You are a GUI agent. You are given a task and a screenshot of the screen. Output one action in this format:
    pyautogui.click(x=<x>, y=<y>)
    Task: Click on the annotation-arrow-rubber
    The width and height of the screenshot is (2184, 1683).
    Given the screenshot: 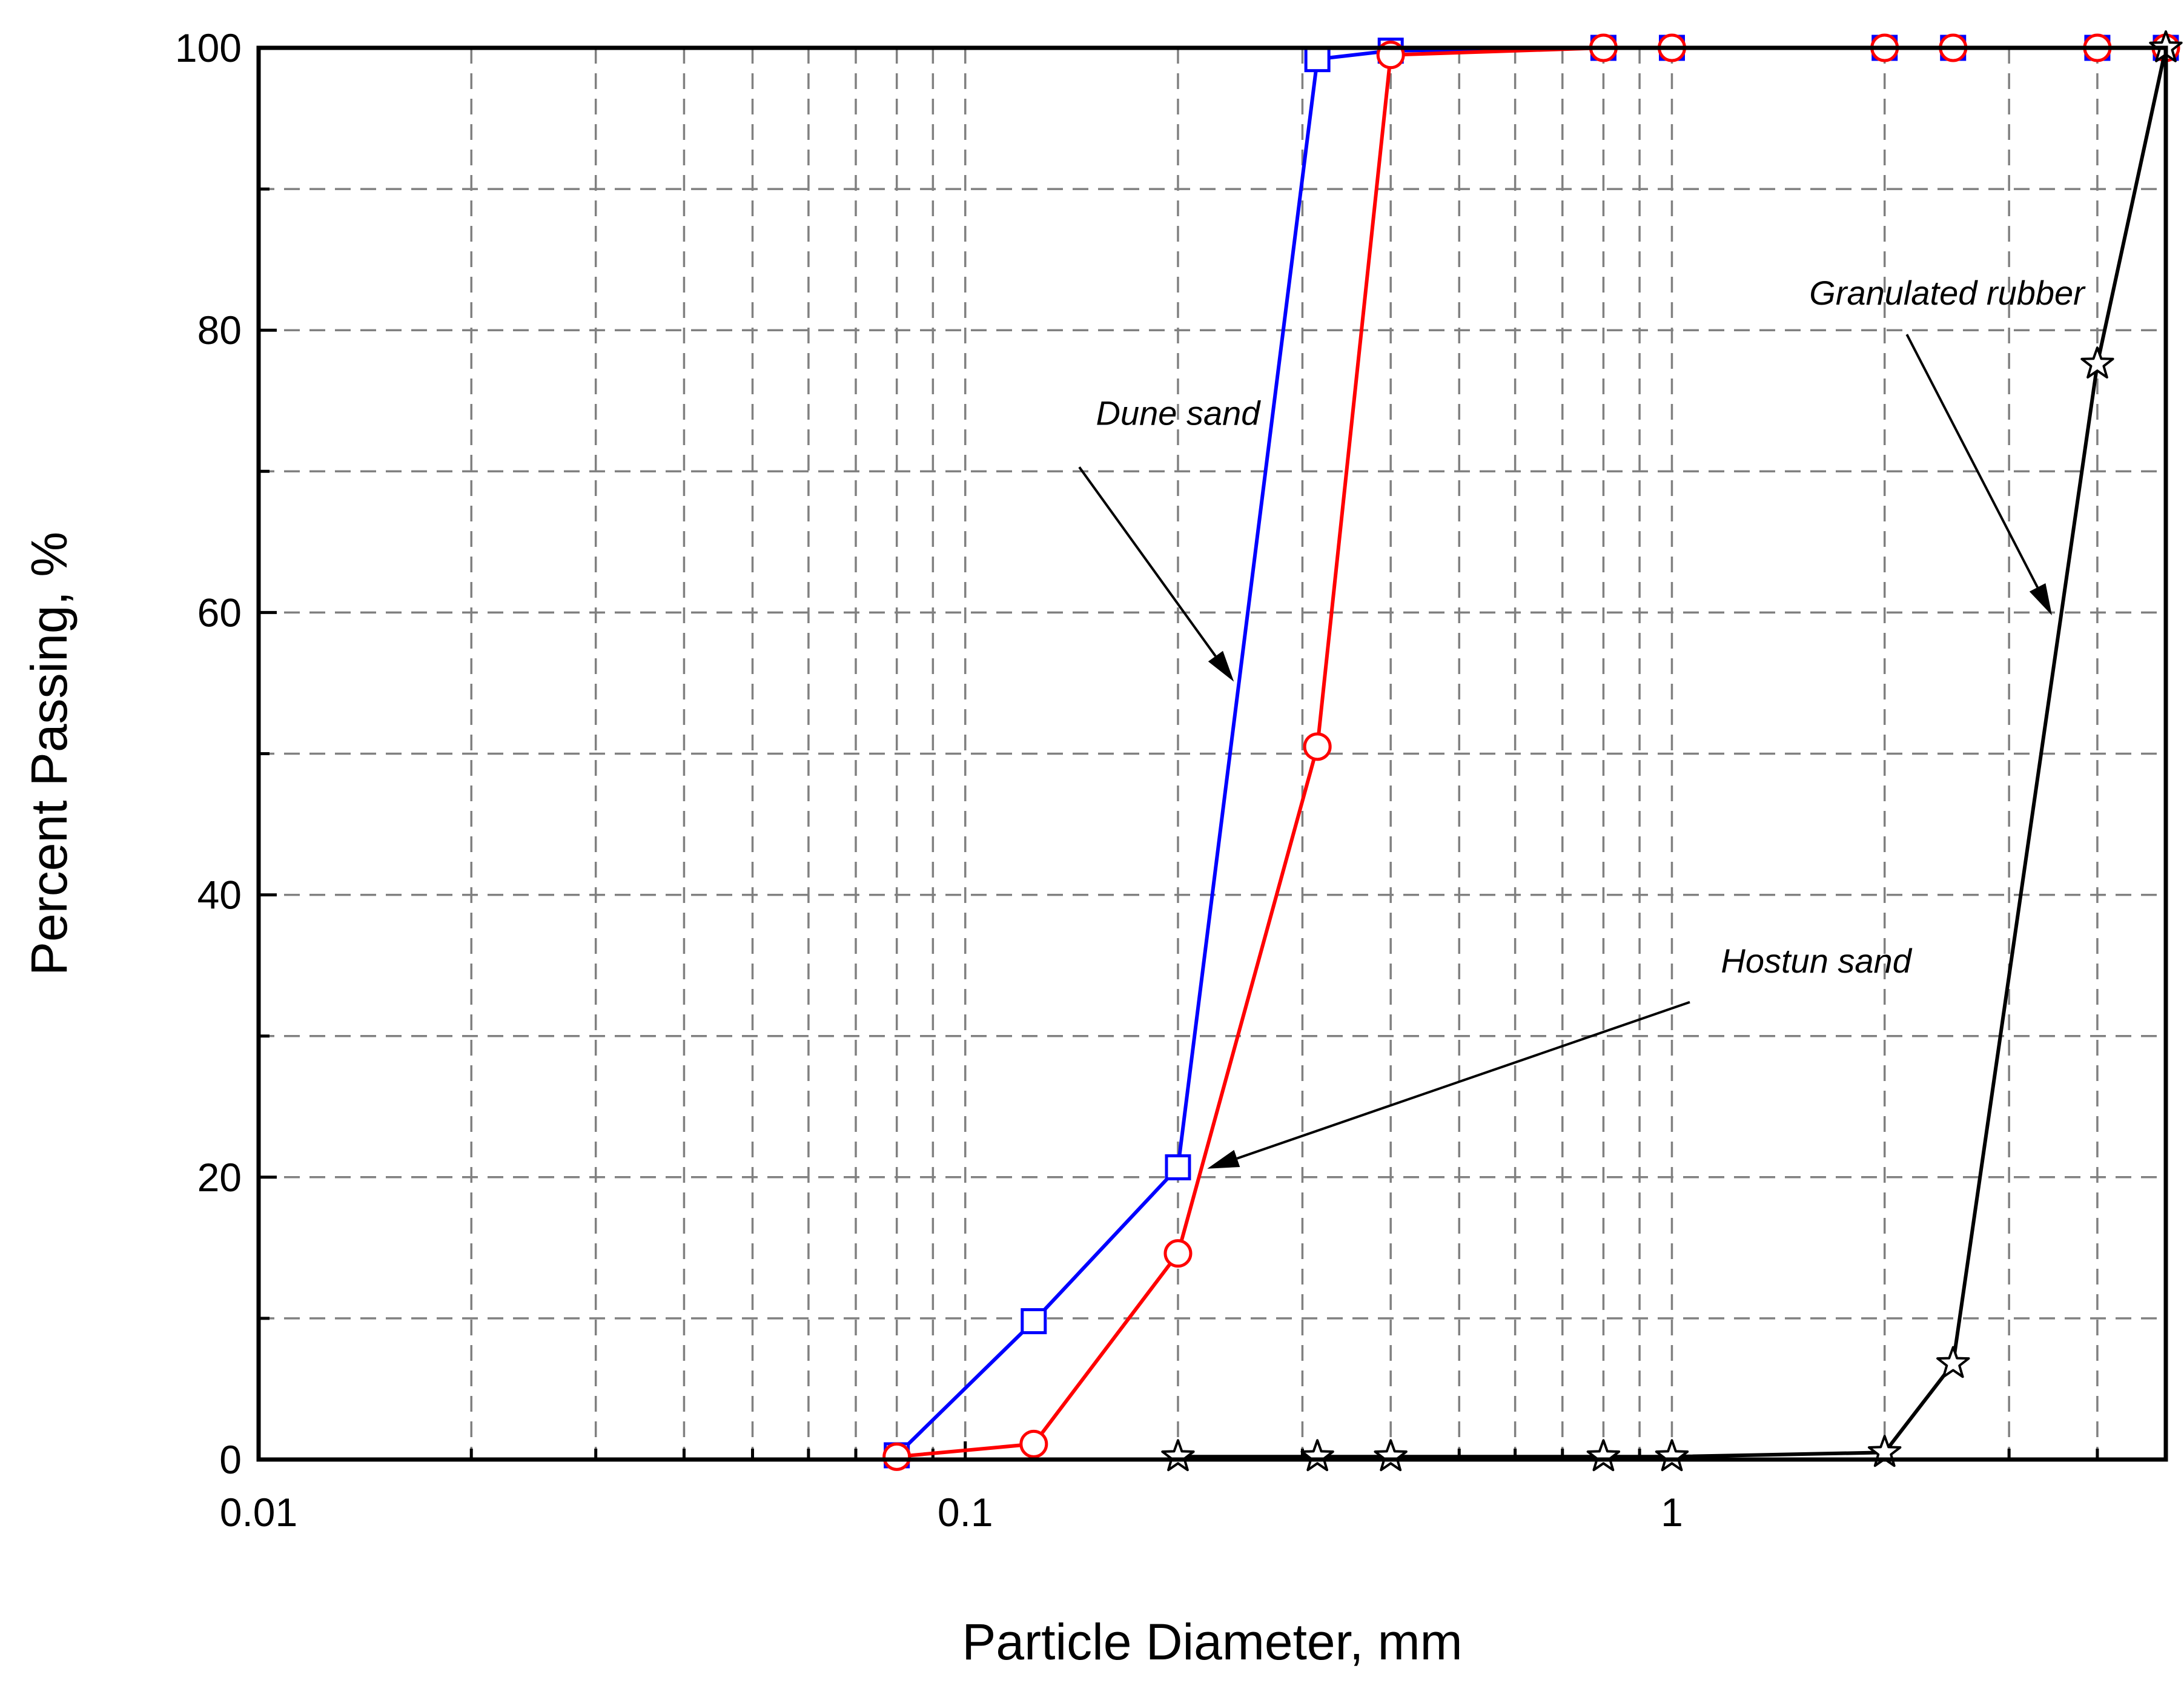 What is the action you would take?
    pyautogui.click(x=1972, y=461)
    